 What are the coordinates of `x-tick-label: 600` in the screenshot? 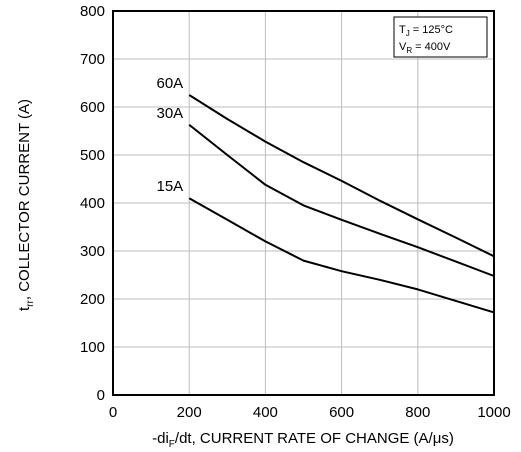 It's located at (341, 412).